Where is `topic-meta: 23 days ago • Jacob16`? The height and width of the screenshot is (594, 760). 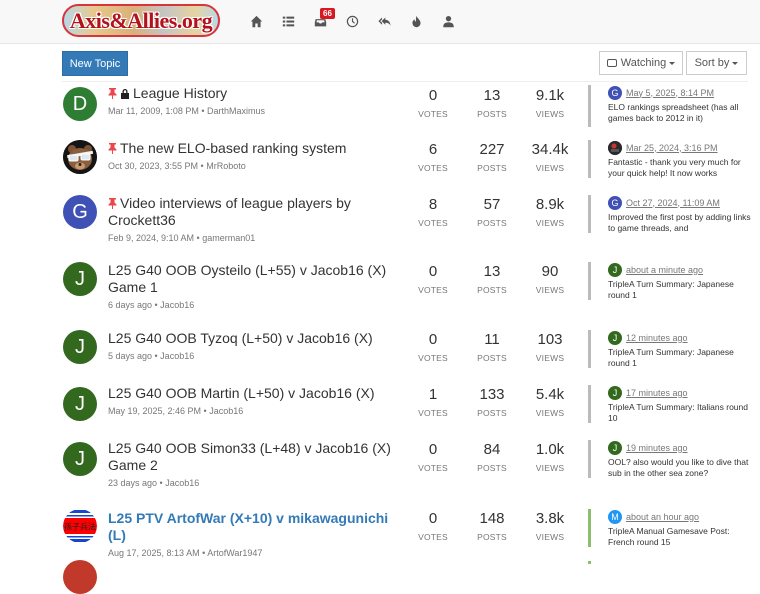 topic-meta: 23 days ago • Jacob16 is located at coordinates (154, 483).